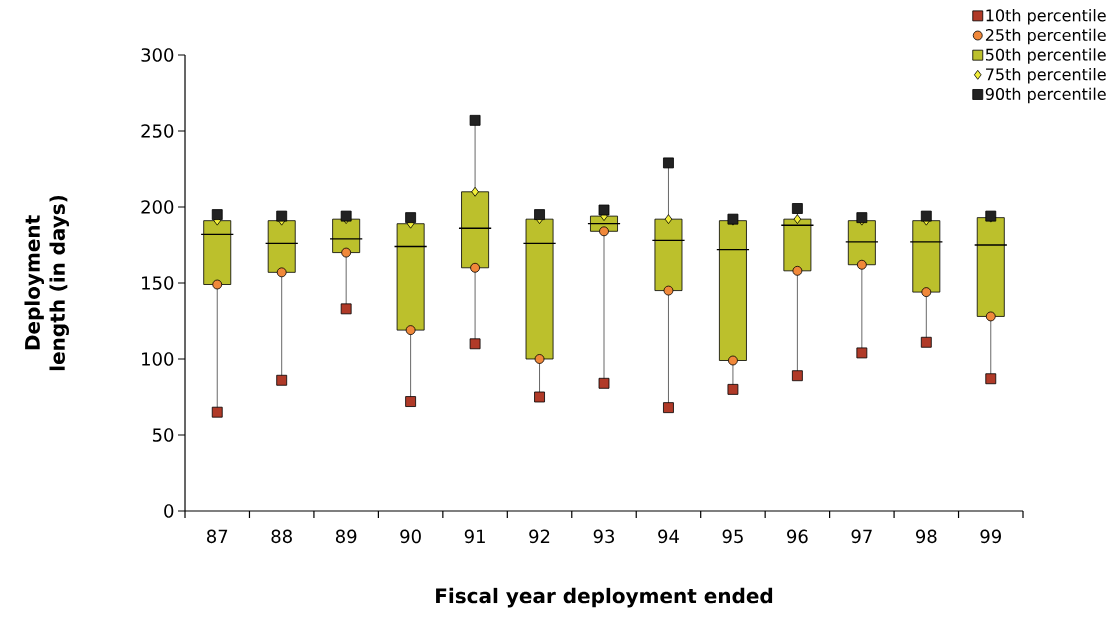 This screenshot has width=1119, height=628. What do you see at coordinates (474, 536) in the screenshot?
I see `x-tick-label: 91` at bounding box center [474, 536].